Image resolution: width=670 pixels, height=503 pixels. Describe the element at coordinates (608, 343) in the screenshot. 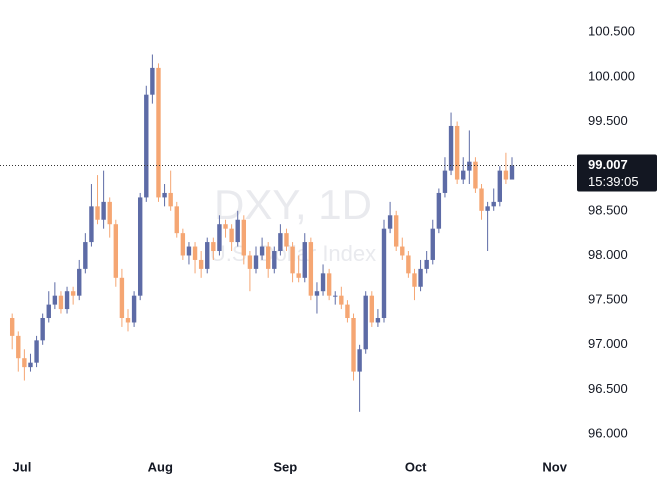

I see `y-tick-label: 97.000` at that location.